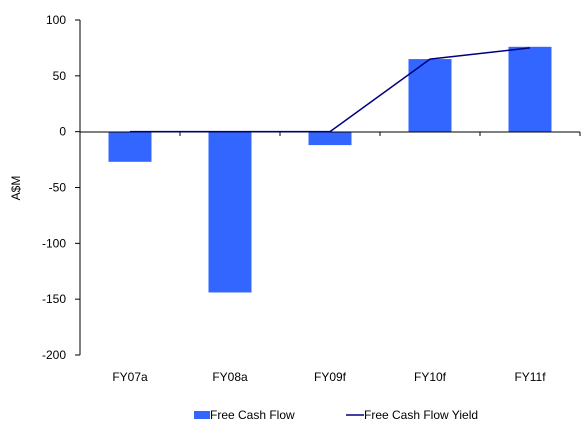 The image size is (582, 425). I want to click on legend-label-free-cash-flow: Free Cash Flow, so click(252, 415).